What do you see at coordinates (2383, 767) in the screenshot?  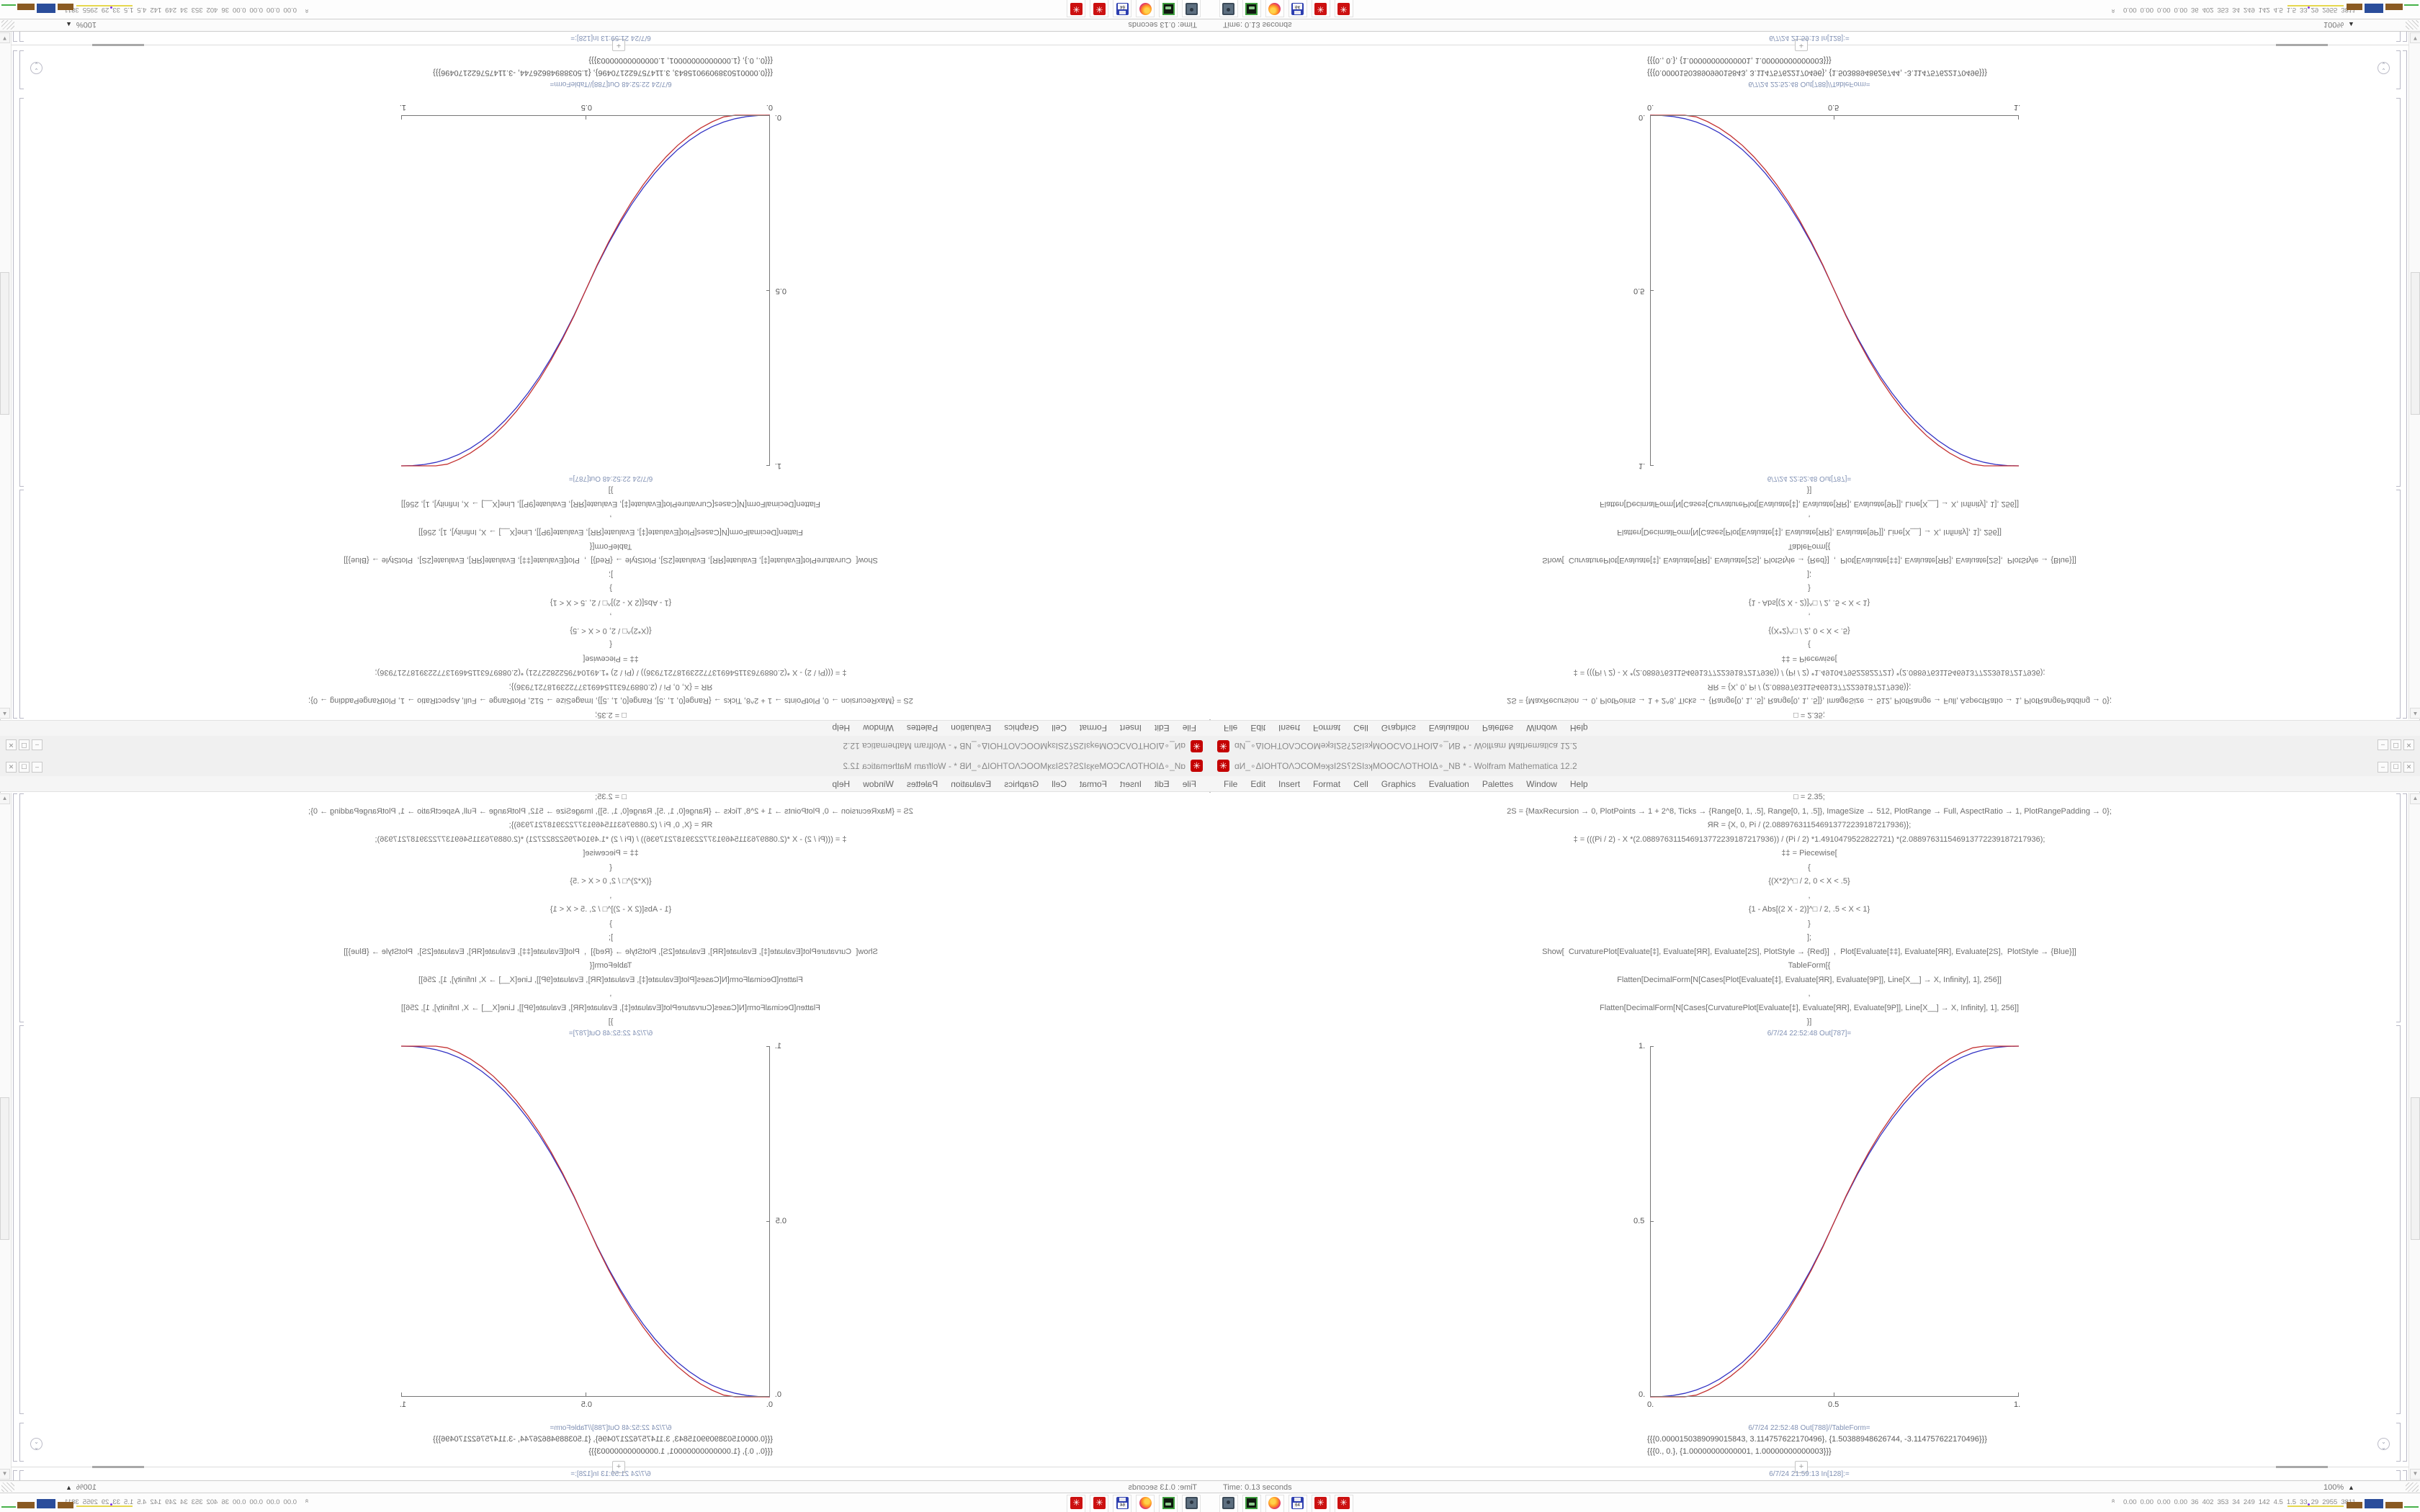 I see `minimize-button: –` at bounding box center [2383, 767].